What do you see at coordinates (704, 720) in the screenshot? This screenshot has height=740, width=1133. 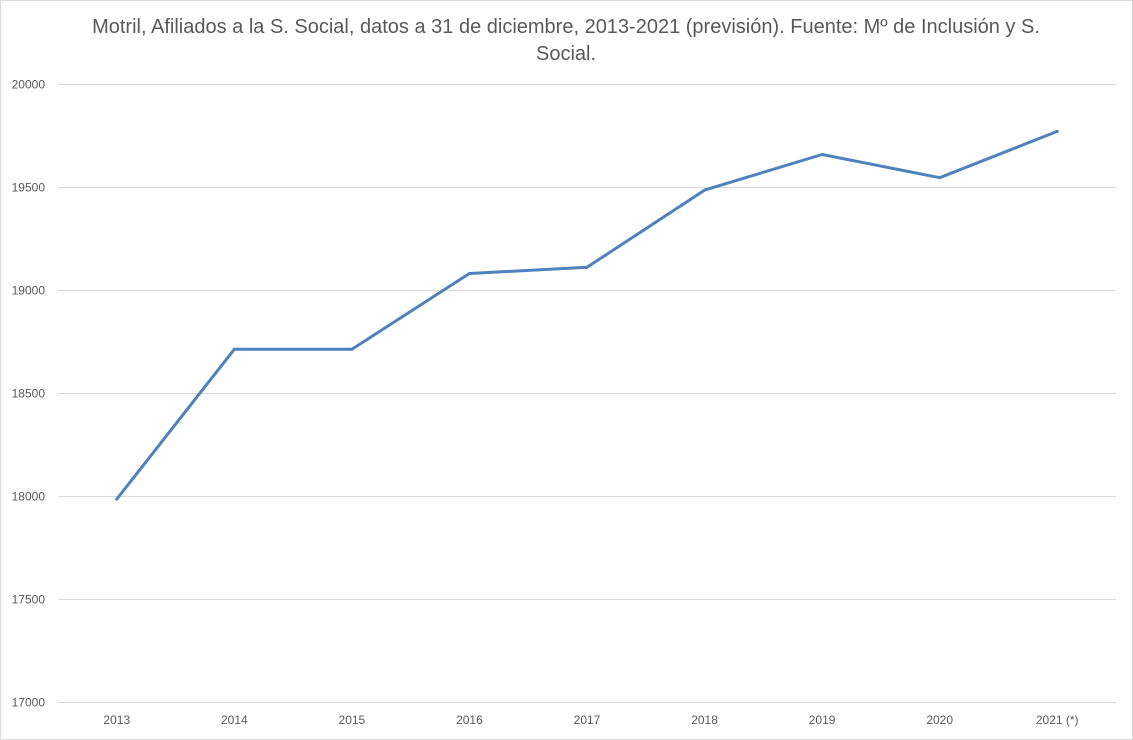 I see `x-tick-label: 2018` at bounding box center [704, 720].